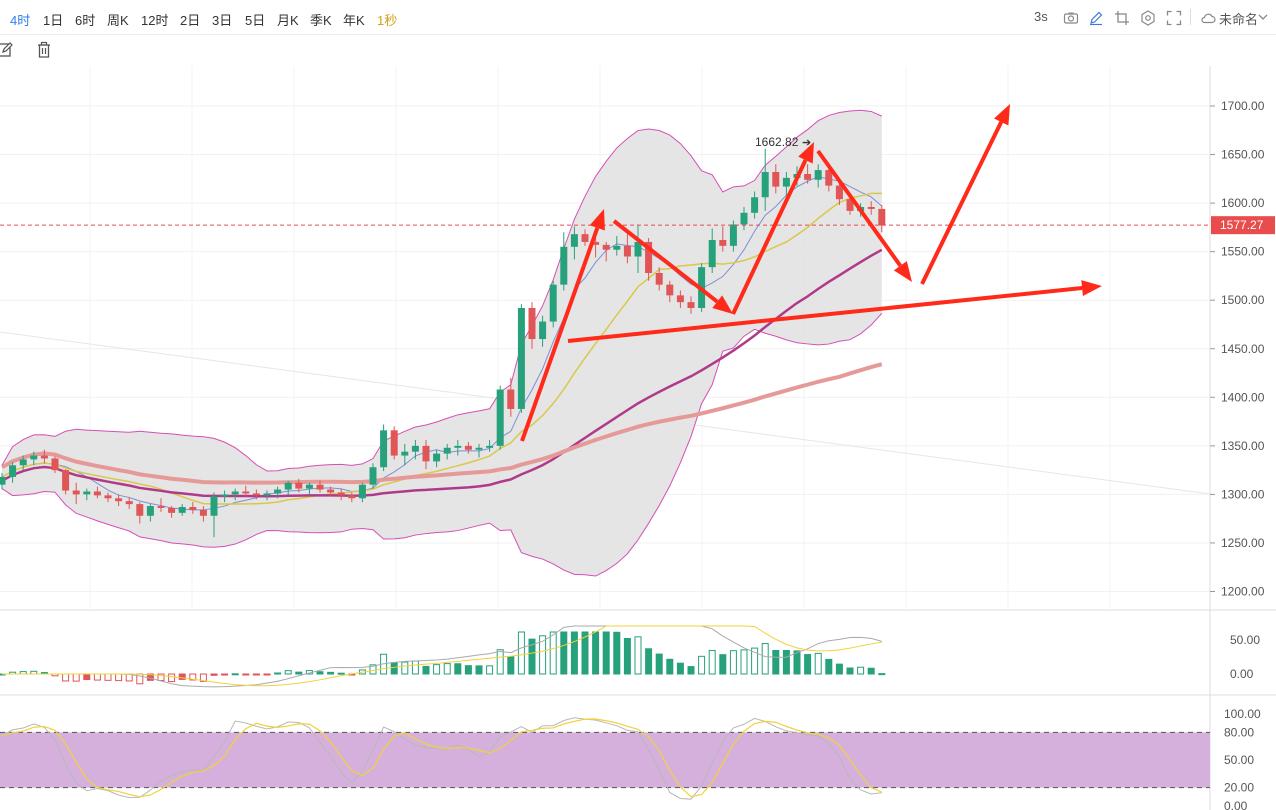 The height and width of the screenshot is (810, 1276). Describe the element at coordinates (190, 20) in the screenshot. I see `timeframe-tab: 2日` at that location.